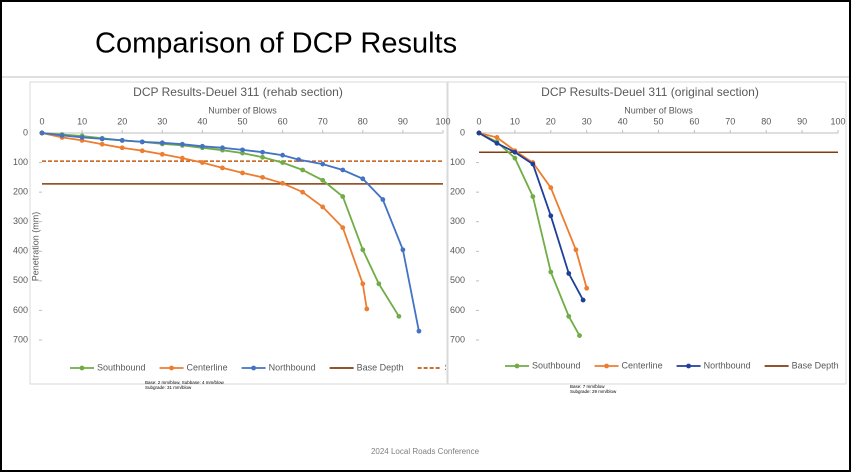  Describe the element at coordinates (168, 387) in the screenshot. I see `annotation: Subgrade: 31 mm/blow` at that location.